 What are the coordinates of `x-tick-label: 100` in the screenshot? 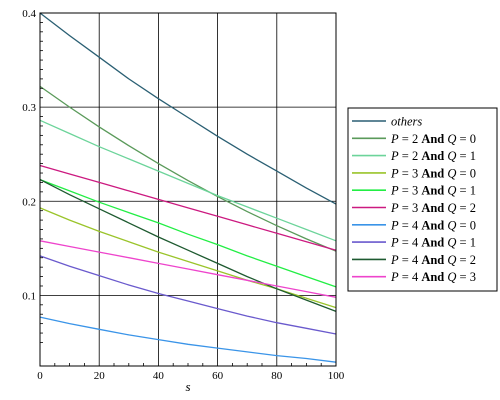 It's located at (336, 376).